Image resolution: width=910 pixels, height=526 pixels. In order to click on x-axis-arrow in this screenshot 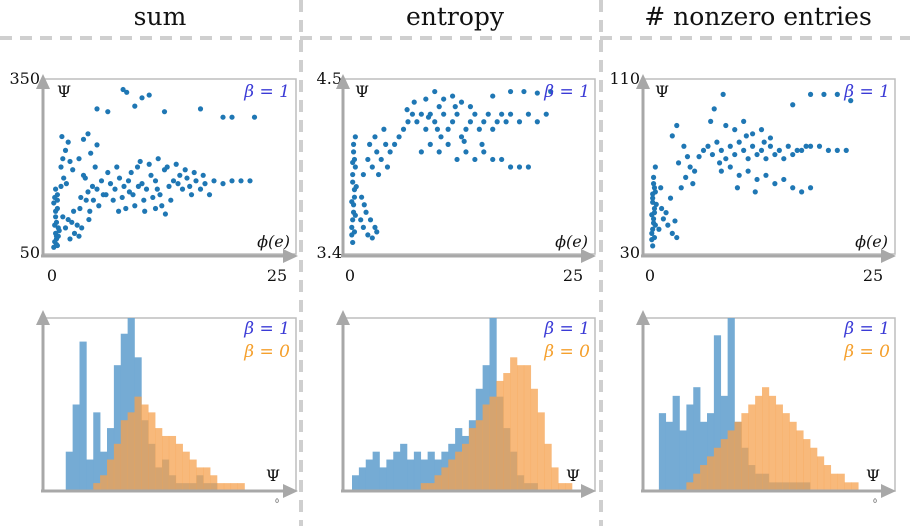, I will do `click(588, 491)`.